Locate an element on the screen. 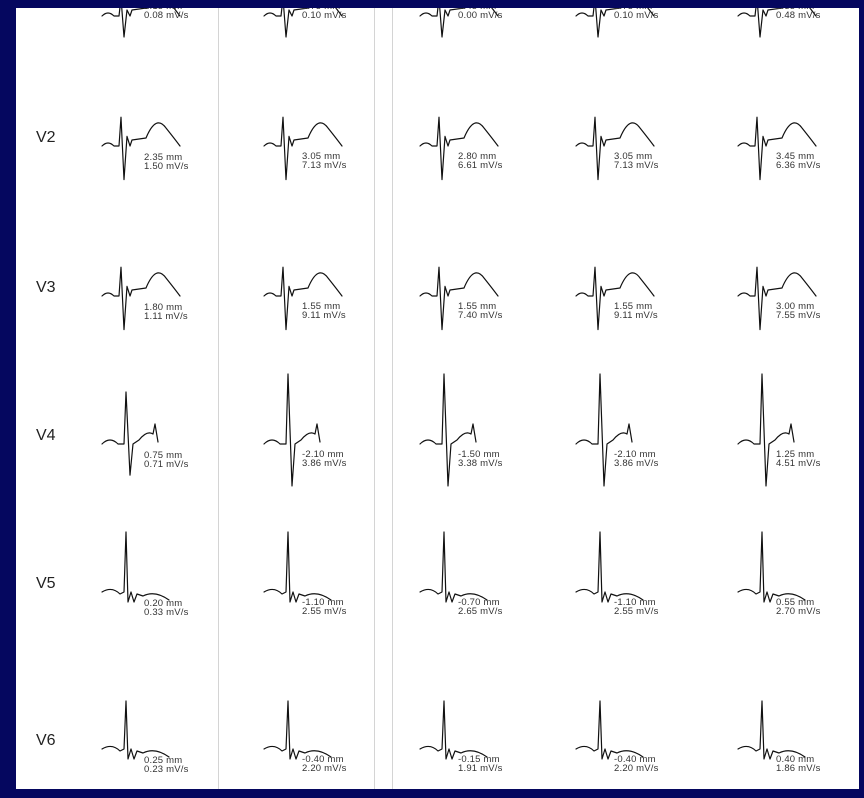  st-measurement: -1.10 mm 2.55 mV/s is located at coordinates (636, 607).